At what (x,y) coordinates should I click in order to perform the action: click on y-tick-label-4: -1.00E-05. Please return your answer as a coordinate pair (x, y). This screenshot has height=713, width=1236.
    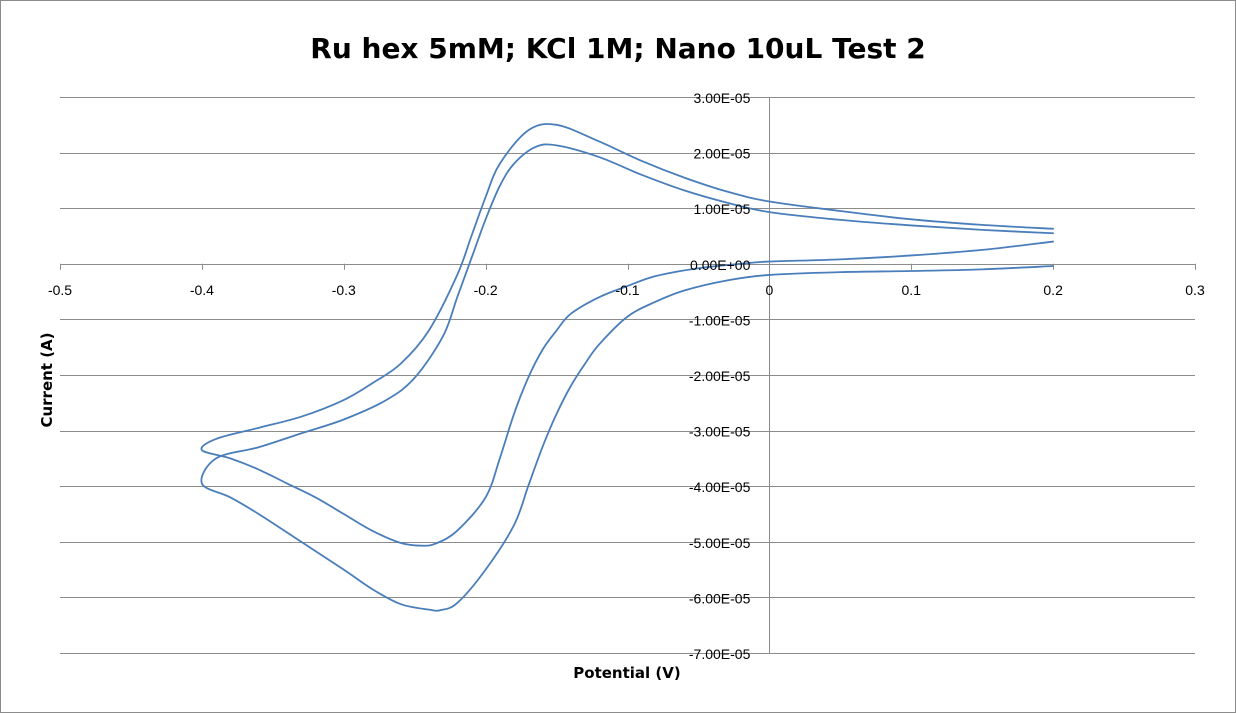
    Looking at the image, I should click on (720, 320).